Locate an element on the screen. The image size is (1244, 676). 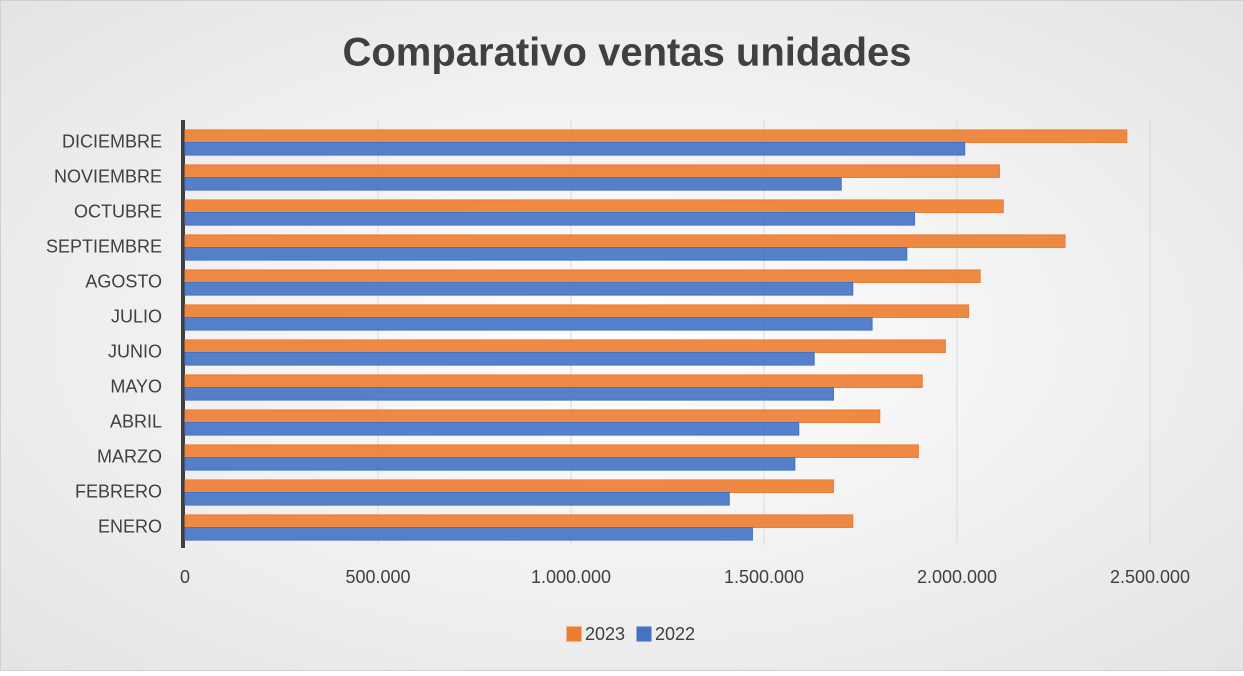
x-tick-label: 0 is located at coordinates (185, 577).